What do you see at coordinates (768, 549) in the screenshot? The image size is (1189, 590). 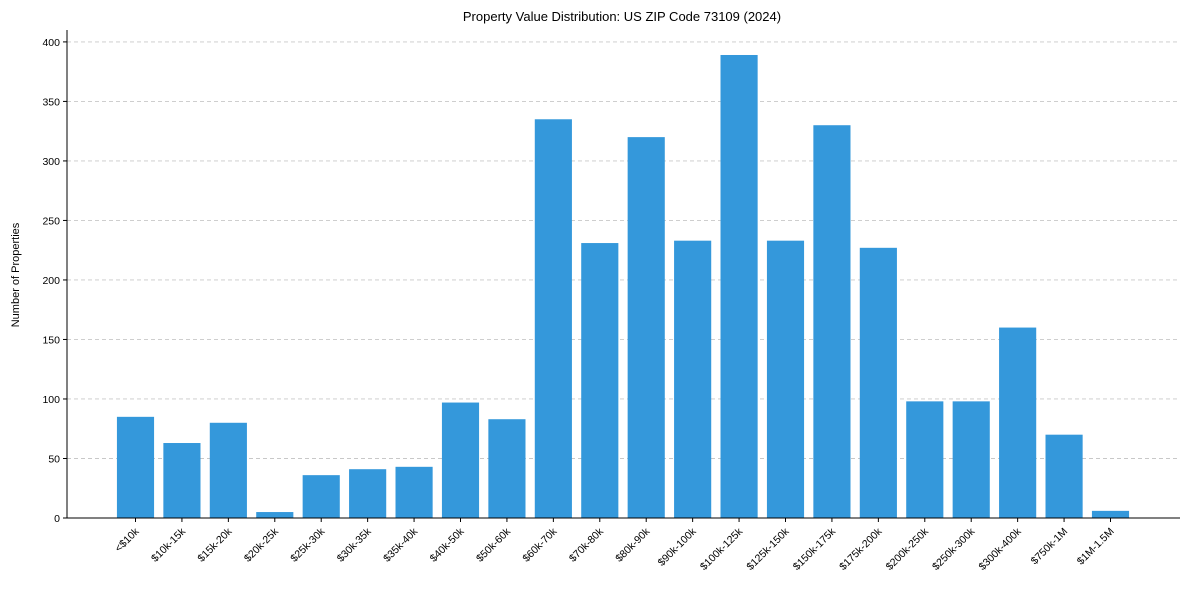 I see `x-tick-label: $125k-150k` at bounding box center [768, 549].